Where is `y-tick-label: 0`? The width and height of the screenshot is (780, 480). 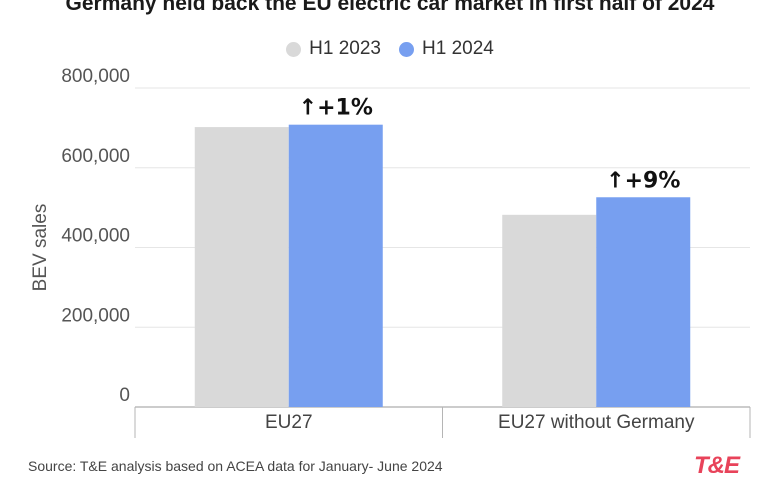
y-tick-label: 0 is located at coordinates (124, 395).